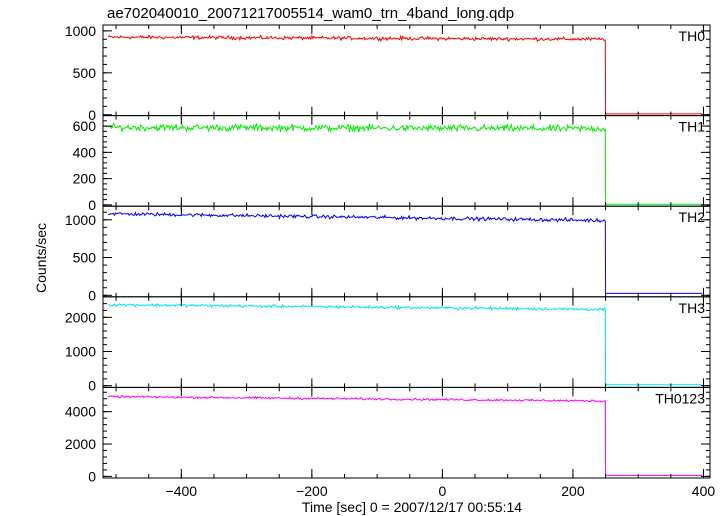 The height and width of the screenshot is (516, 724). I want to click on series-line-th1, so click(405, 163).